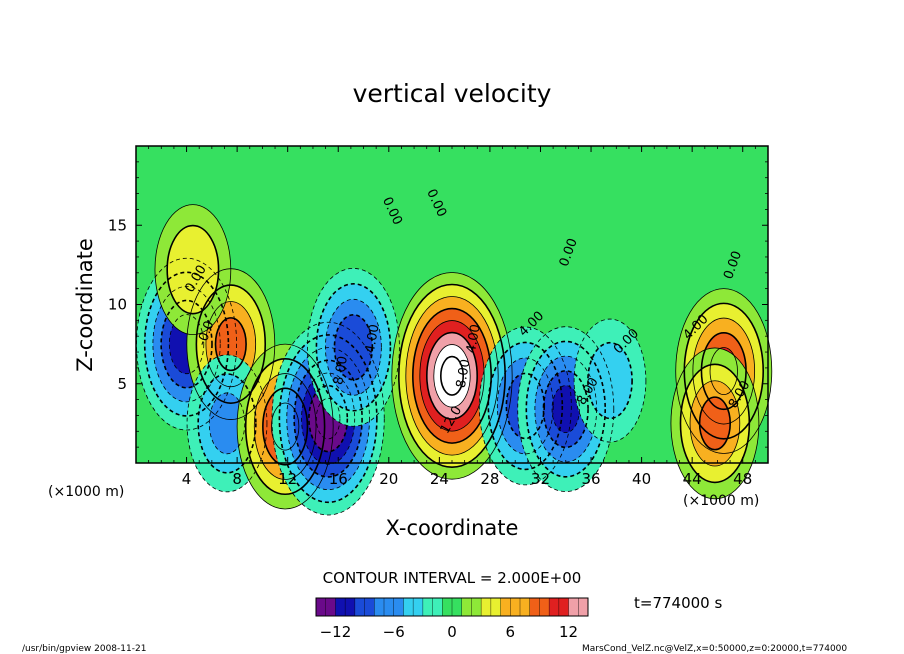 Image resolution: width=904 pixels, height=654 pixels. What do you see at coordinates (474, 338) in the screenshot?
I see `contour-label-7: 4.00` at bounding box center [474, 338].